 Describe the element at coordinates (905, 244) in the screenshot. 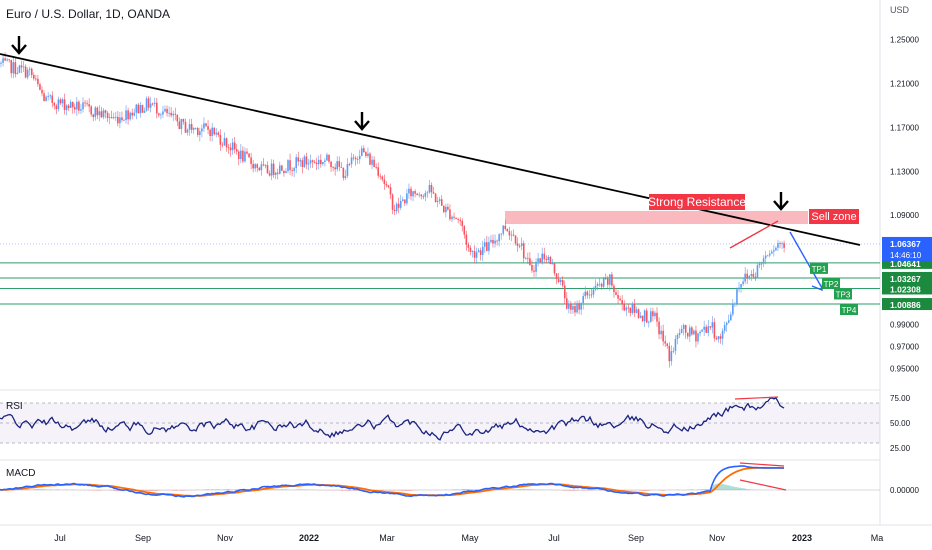

I see `last-price-label: 1.06367` at that location.